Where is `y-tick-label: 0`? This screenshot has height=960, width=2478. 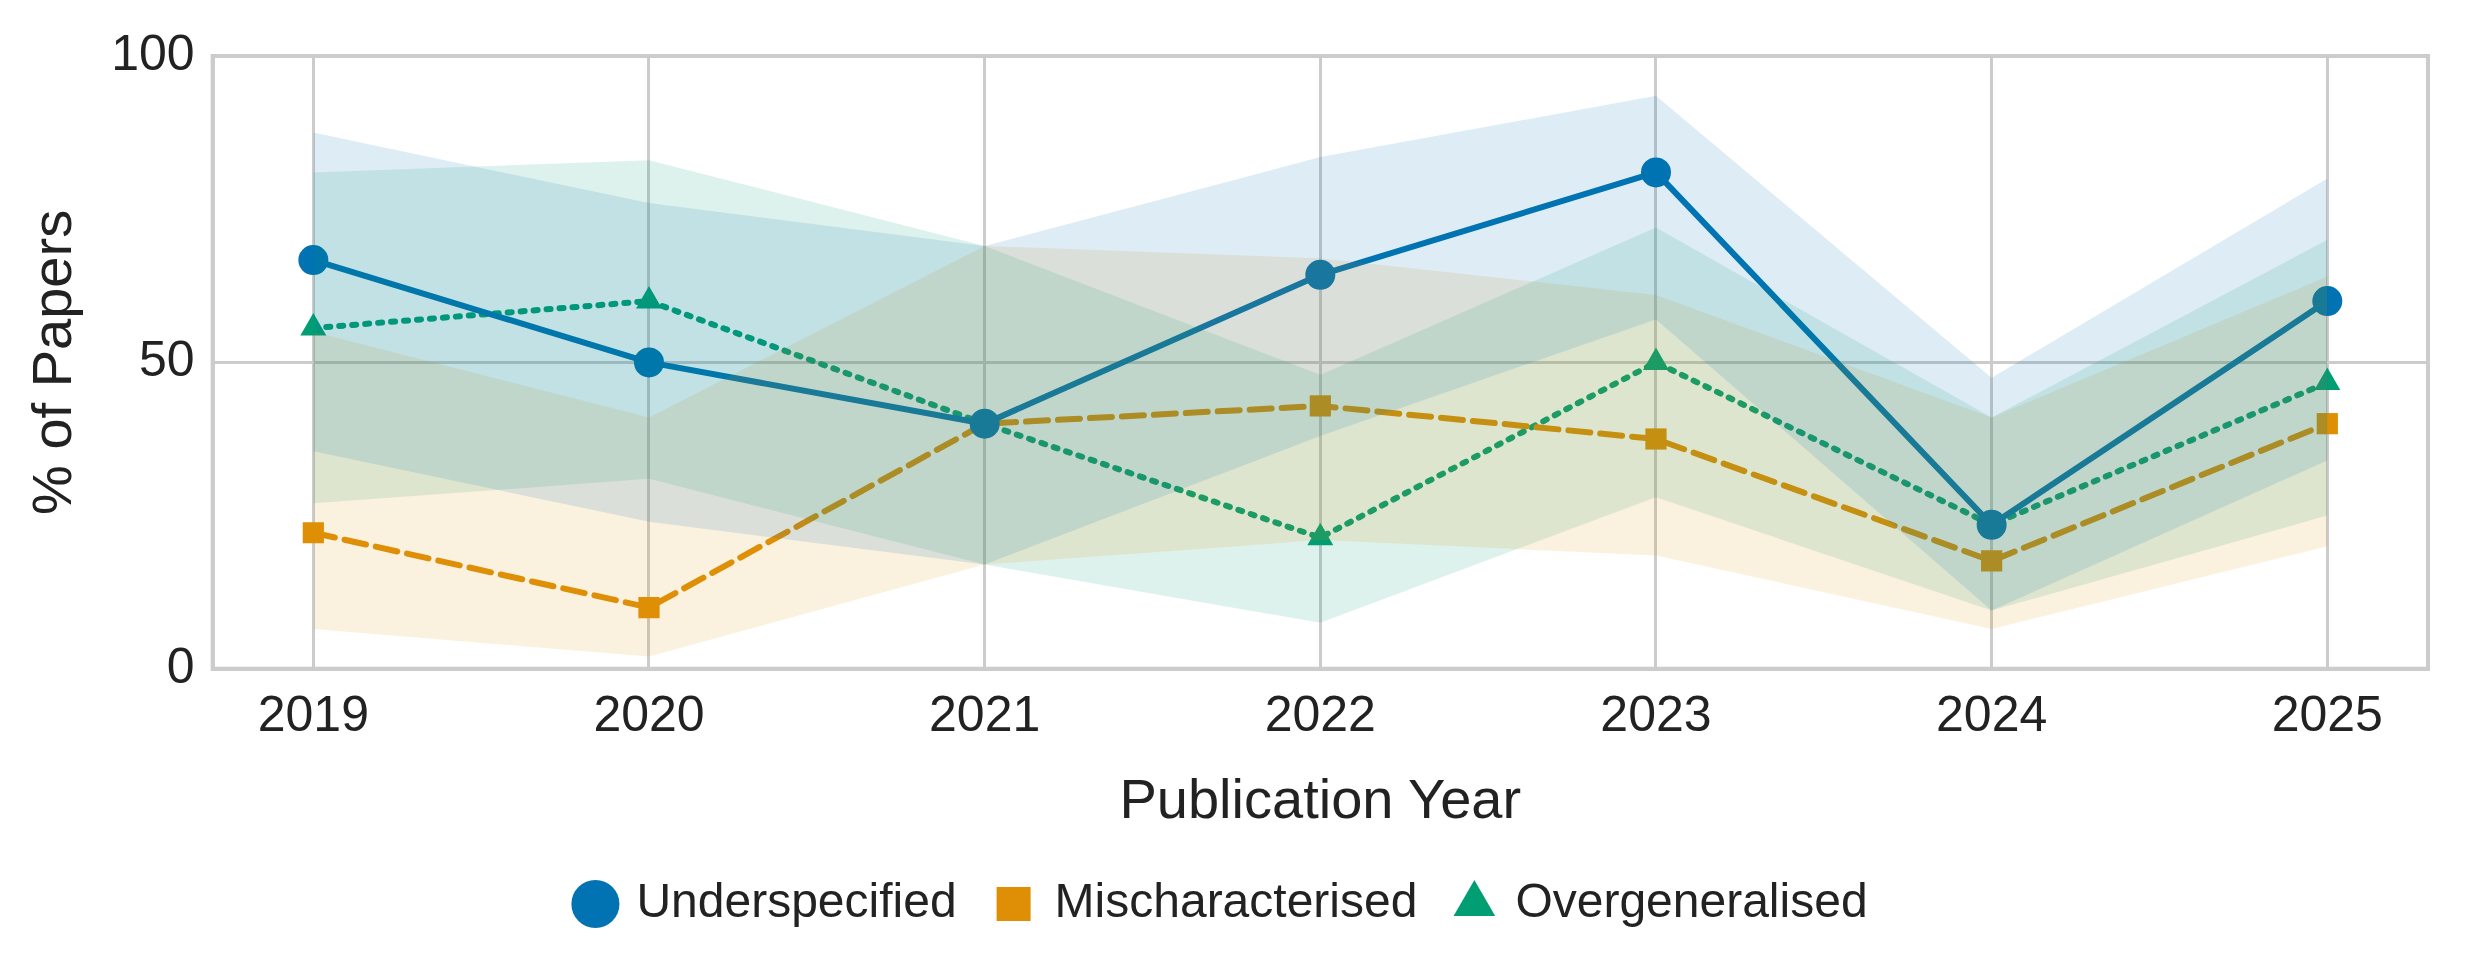 y-tick-label: 0 is located at coordinates (180, 665).